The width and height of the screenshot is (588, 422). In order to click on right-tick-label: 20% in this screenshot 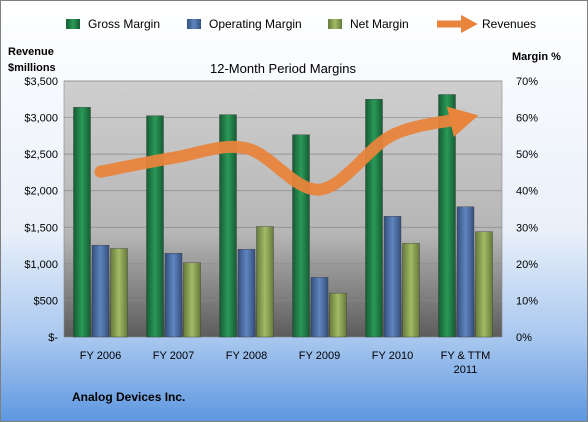, I will do `click(527, 265)`.